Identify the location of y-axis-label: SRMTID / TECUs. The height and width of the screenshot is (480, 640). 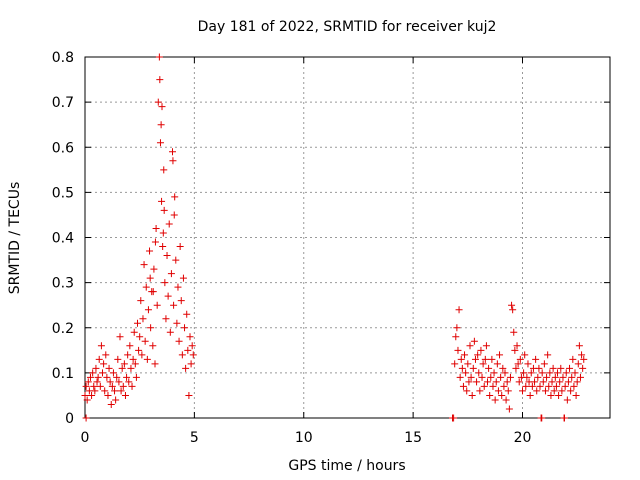
(15, 238).